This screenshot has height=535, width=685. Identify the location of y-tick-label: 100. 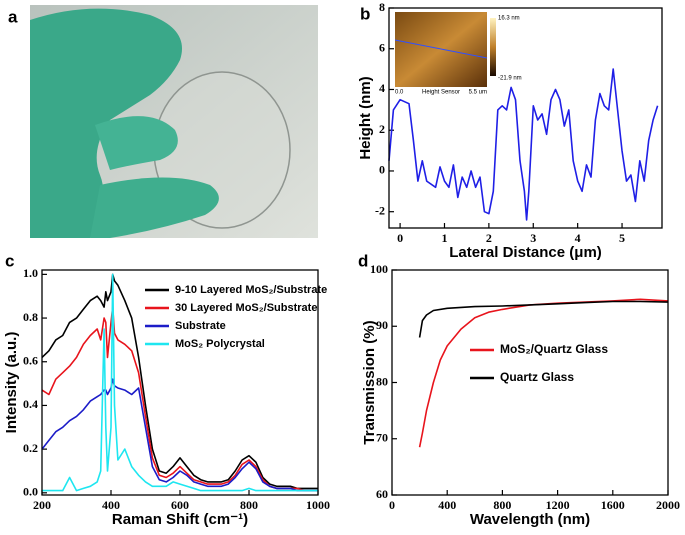
(379, 269).